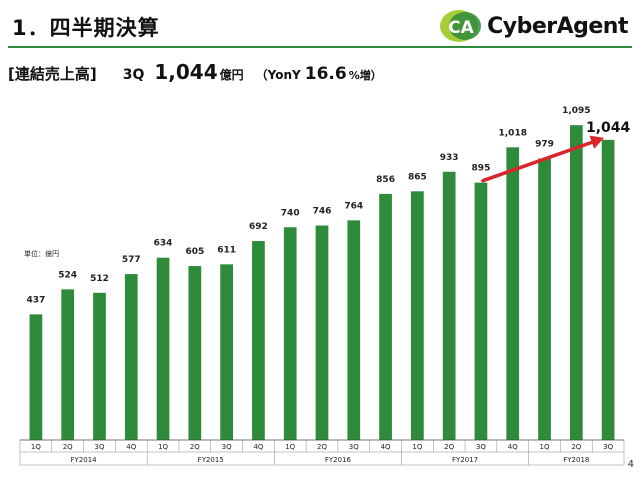 The height and width of the screenshot is (480, 640). What do you see at coordinates (557, 26) in the screenshot?
I see `logo-text: CyberAgent` at bounding box center [557, 26].